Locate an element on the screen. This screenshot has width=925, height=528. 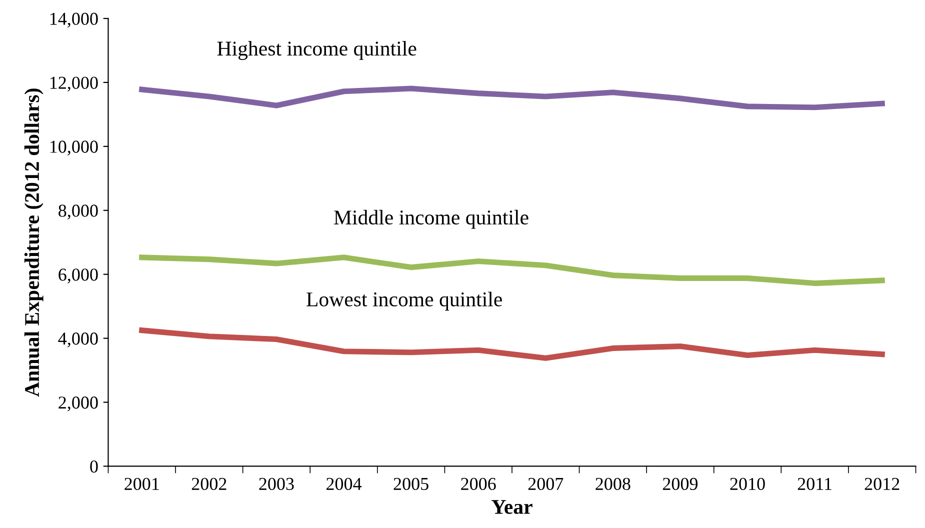
x-tick-label: 2011 is located at coordinates (815, 484).